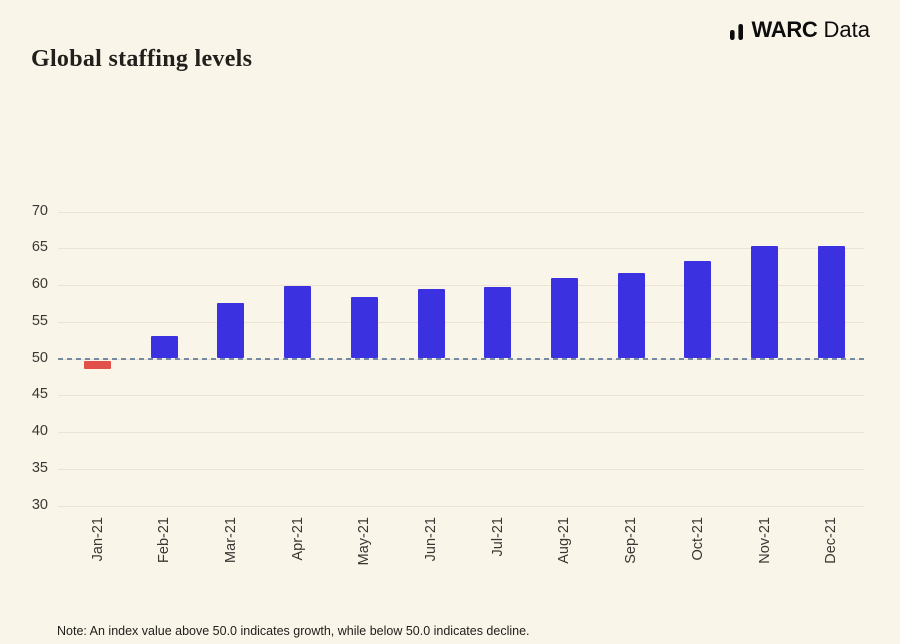 The height and width of the screenshot is (644, 900). I want to click on y-axis-label: 70, so click(39, 210).